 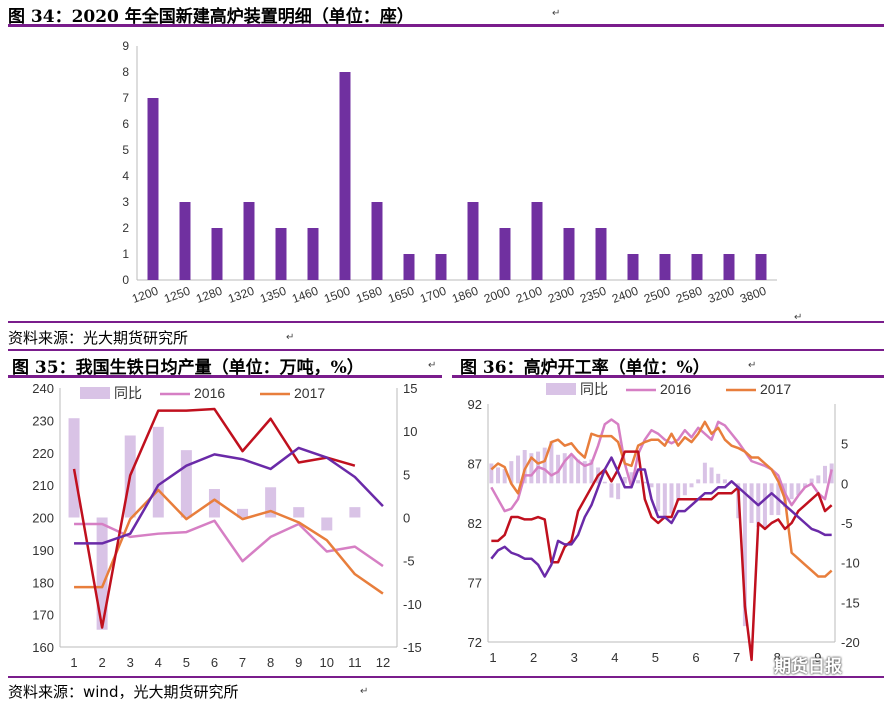 What do you see at coordinates (98, 338) in the screenshot?
I see `chart34-source: 资料来源：光大期货研究所` at bounding box center [98, 338].